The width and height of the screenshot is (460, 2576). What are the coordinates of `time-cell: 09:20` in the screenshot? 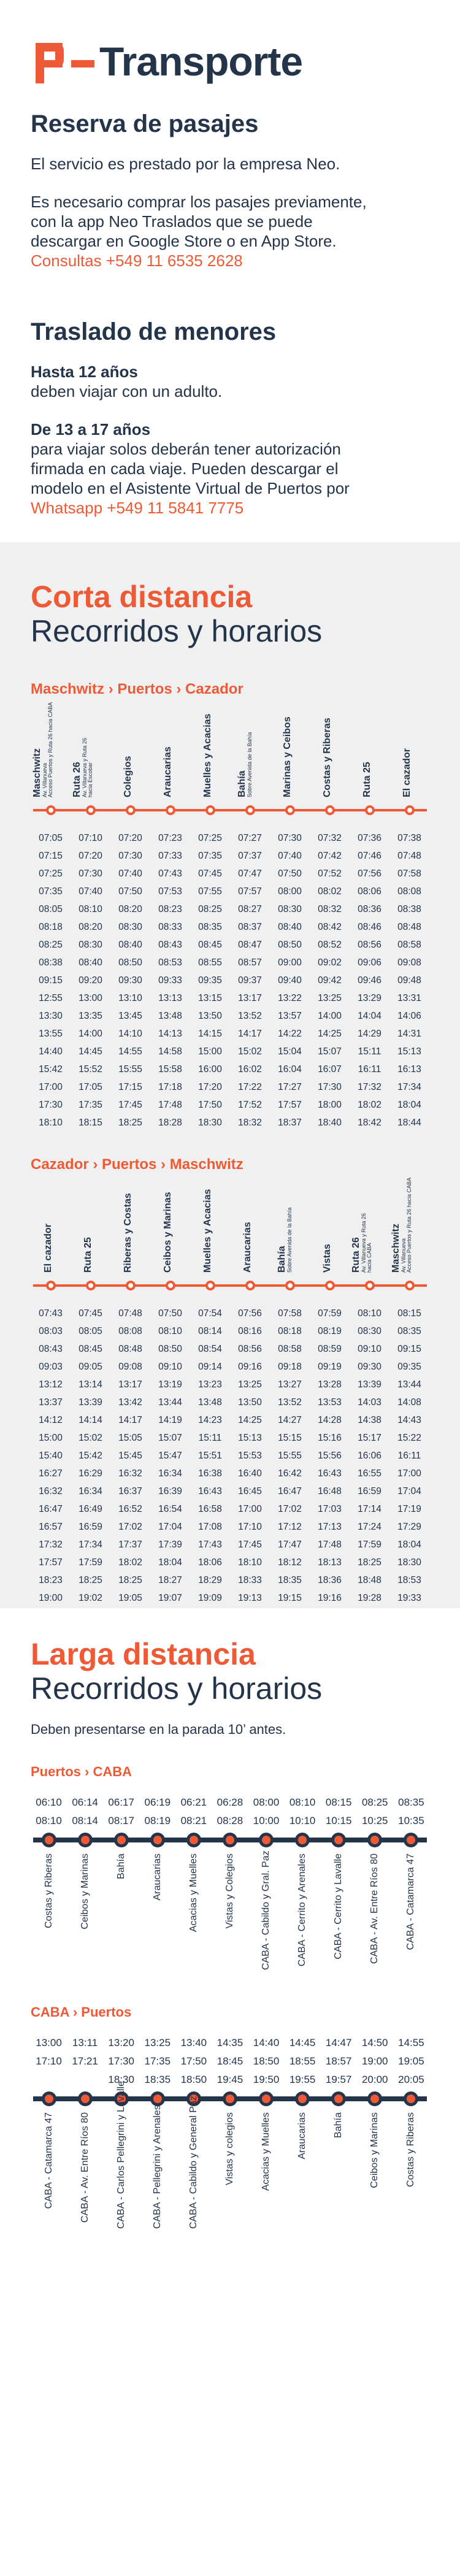 It's located at (90, 980).